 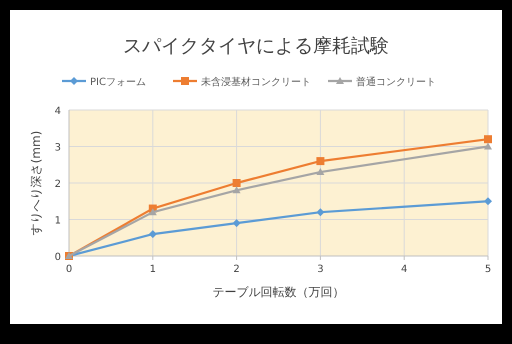 I want to click on chart-title: スパイクタイヤによる摩耗試験, so click(x=256, y=46).